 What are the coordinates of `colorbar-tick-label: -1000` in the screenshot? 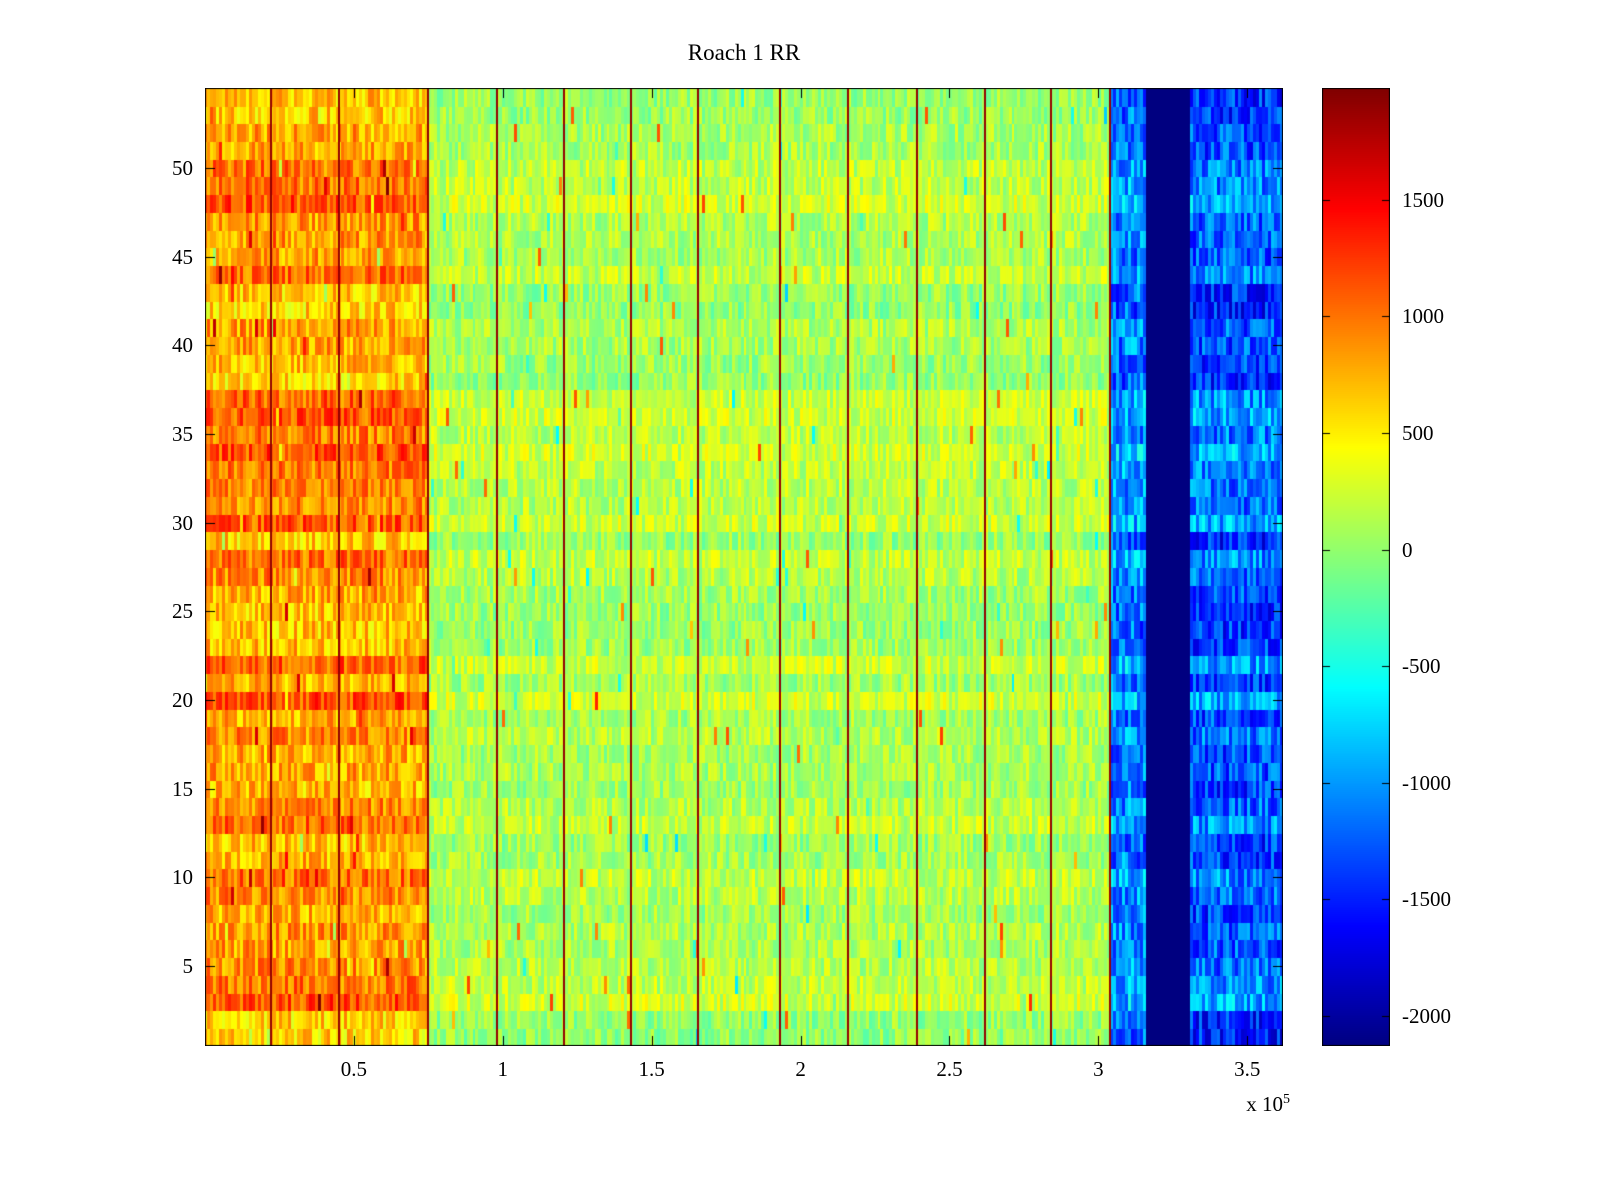 It's located at (1426, 782).